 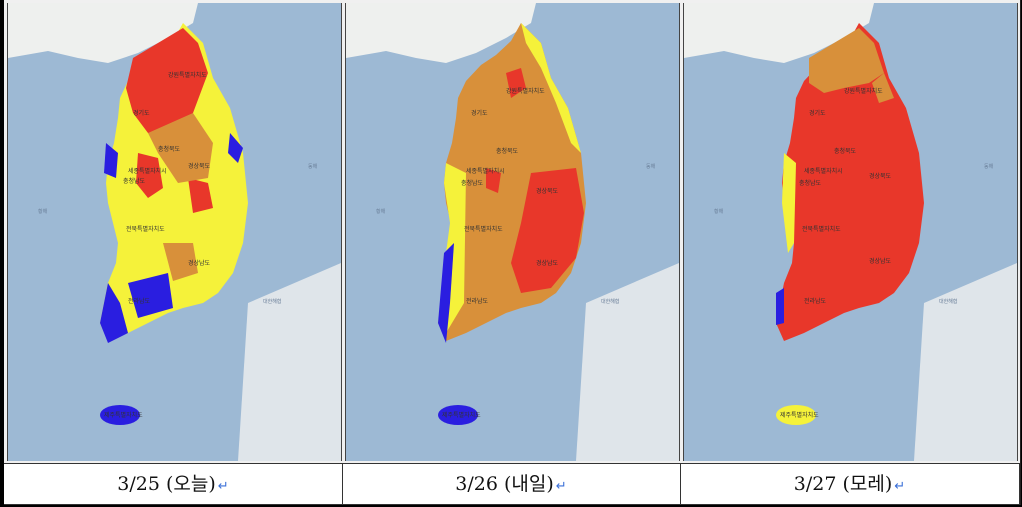 I want to click on orange-zone-south, so click(x=180, y=262).